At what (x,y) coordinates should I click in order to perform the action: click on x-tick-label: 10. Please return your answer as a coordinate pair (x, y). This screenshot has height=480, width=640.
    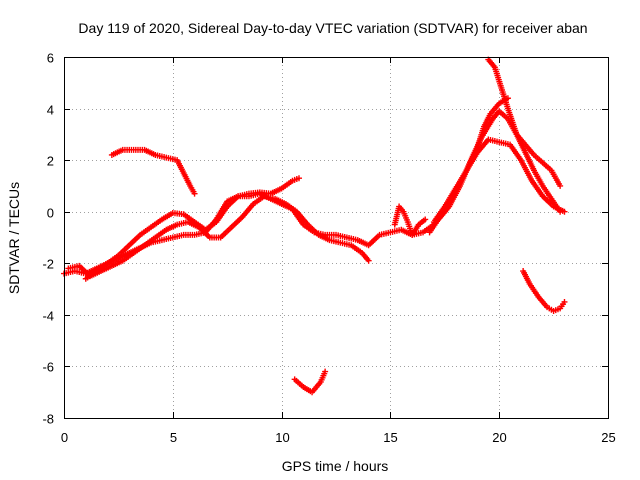
    Looking at the image, I should click on (282, 437).